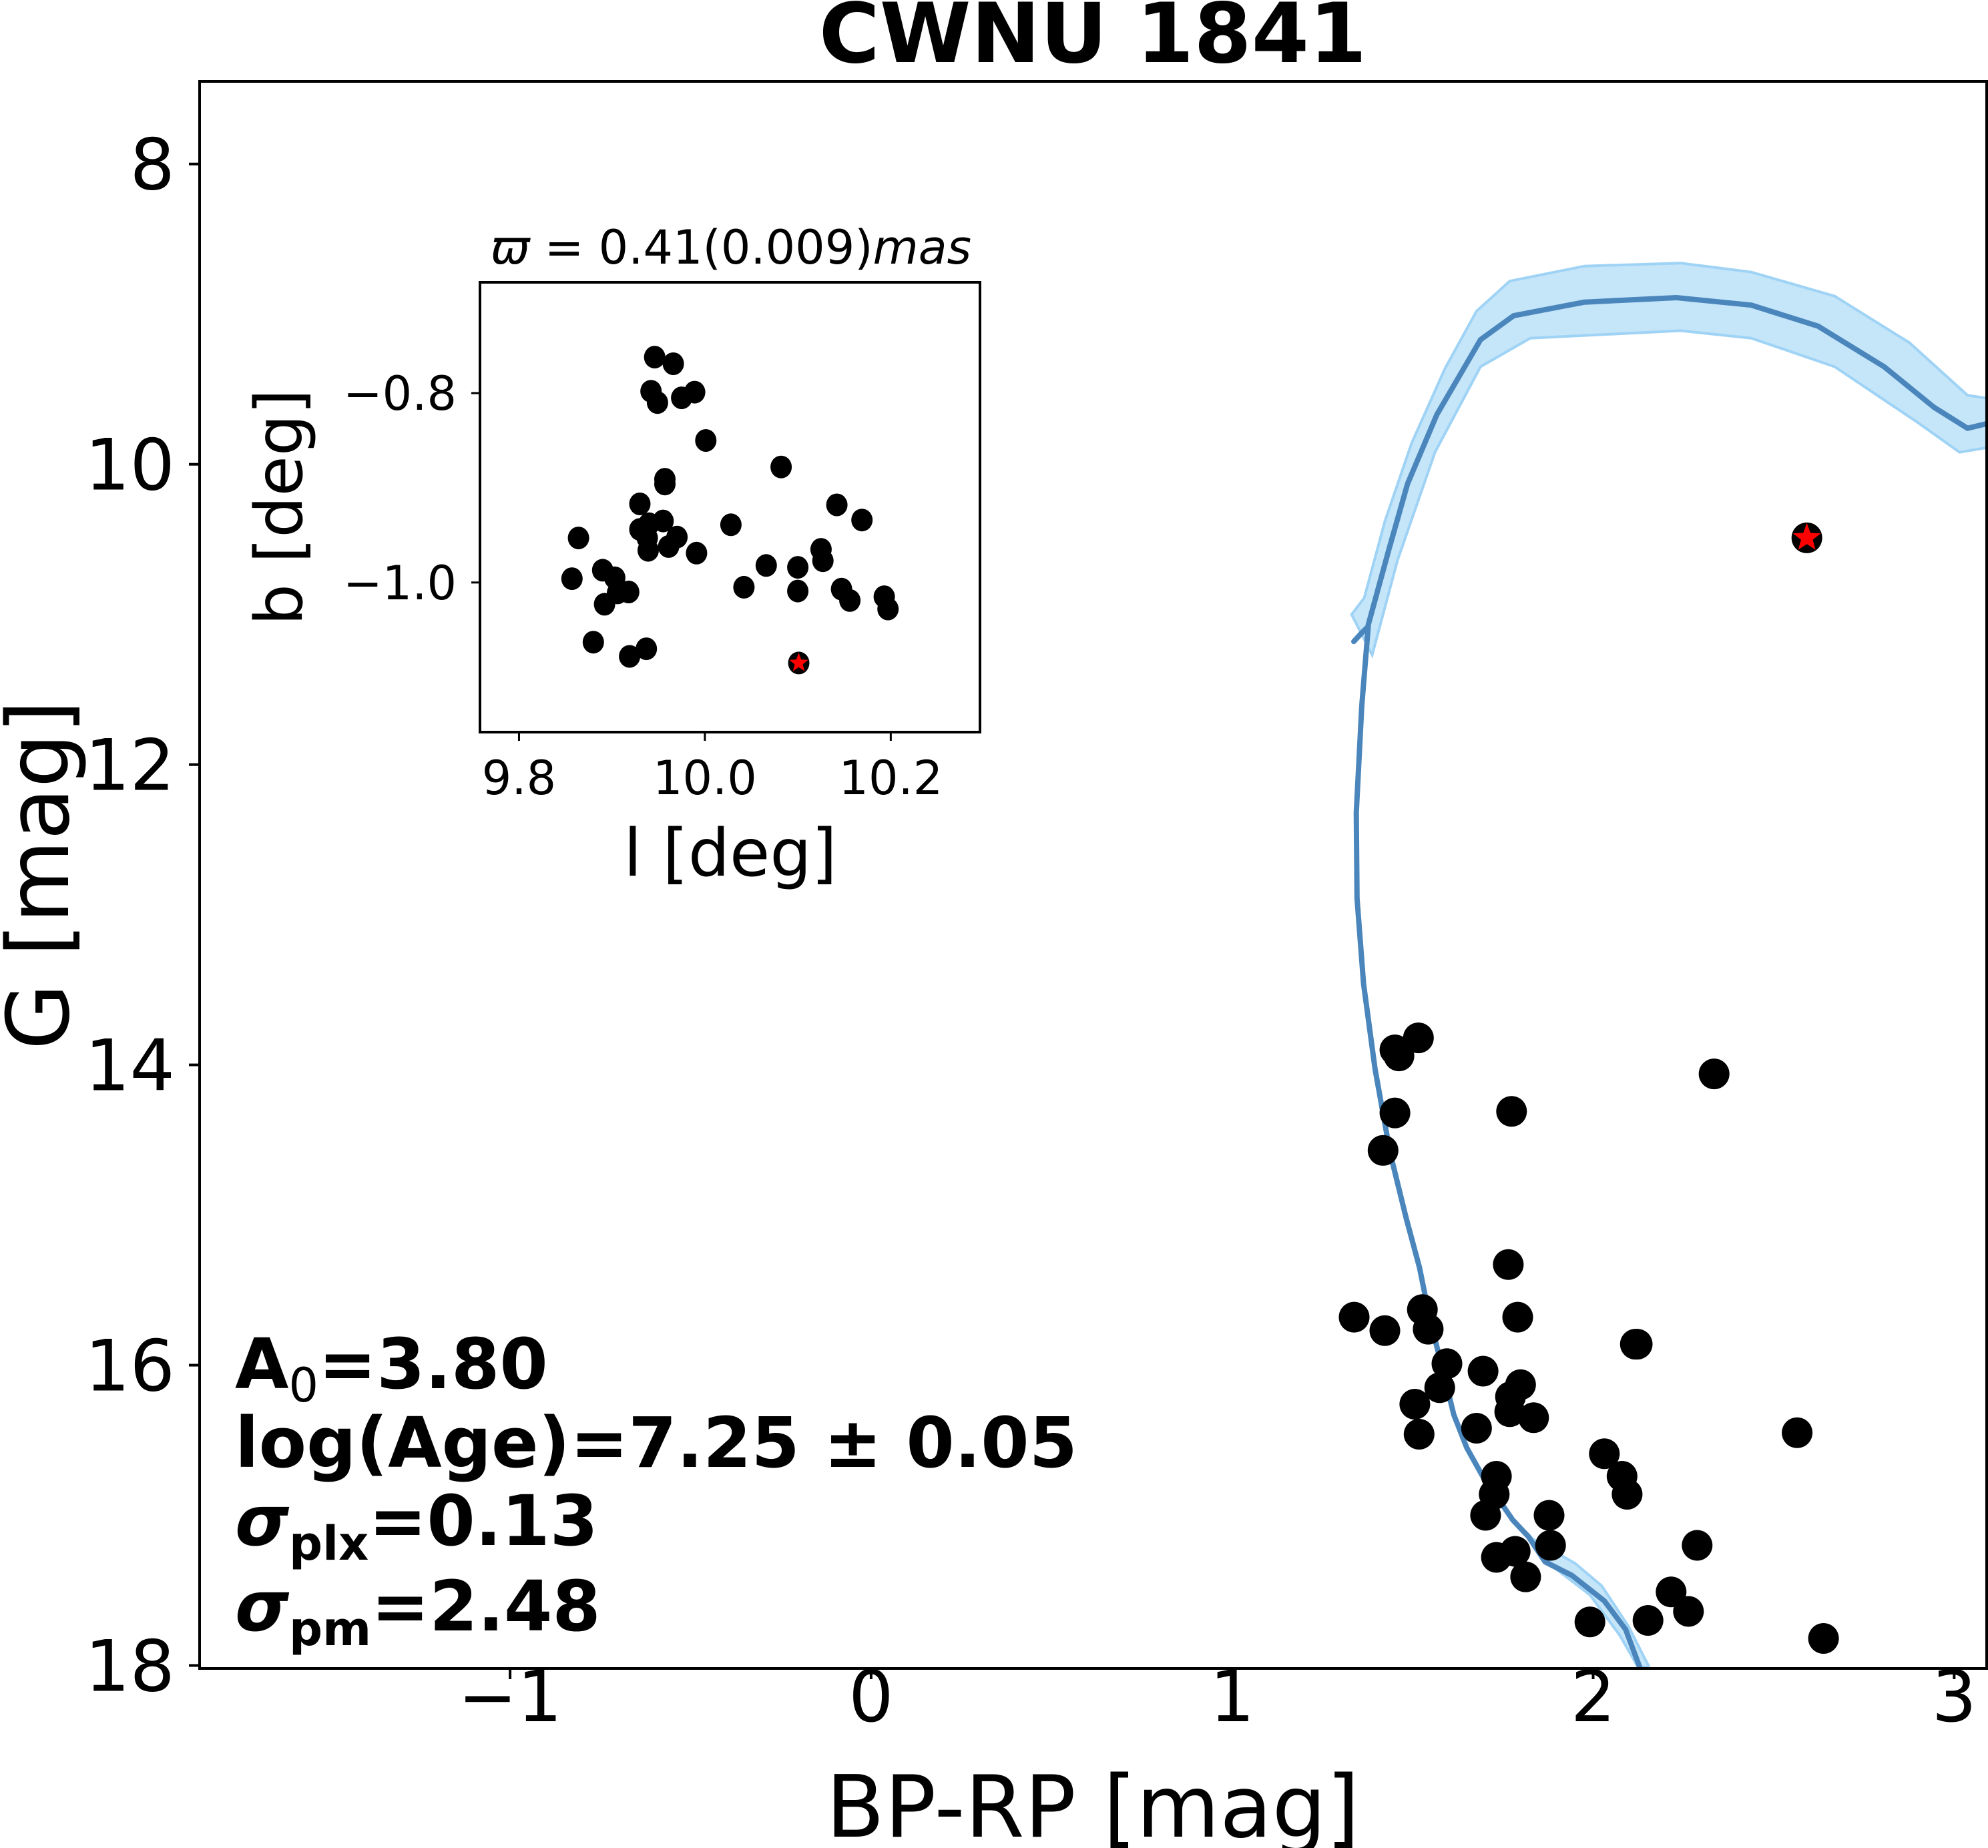 Image resolution: width=1988 pixels, height=1848 pixels. Describe the element at coordinates (400, 583) in the screenshot. I see `inset-y-tick-label: −1.0` at that location.